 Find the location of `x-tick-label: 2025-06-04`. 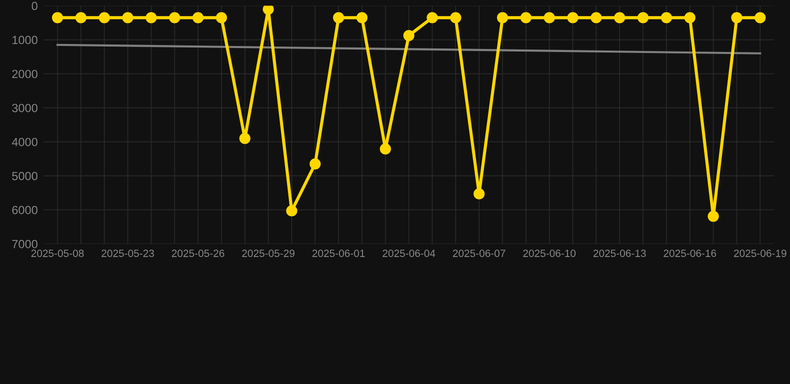

x-tick-label: 2025-06-04 is located at coordinates (409, 254).